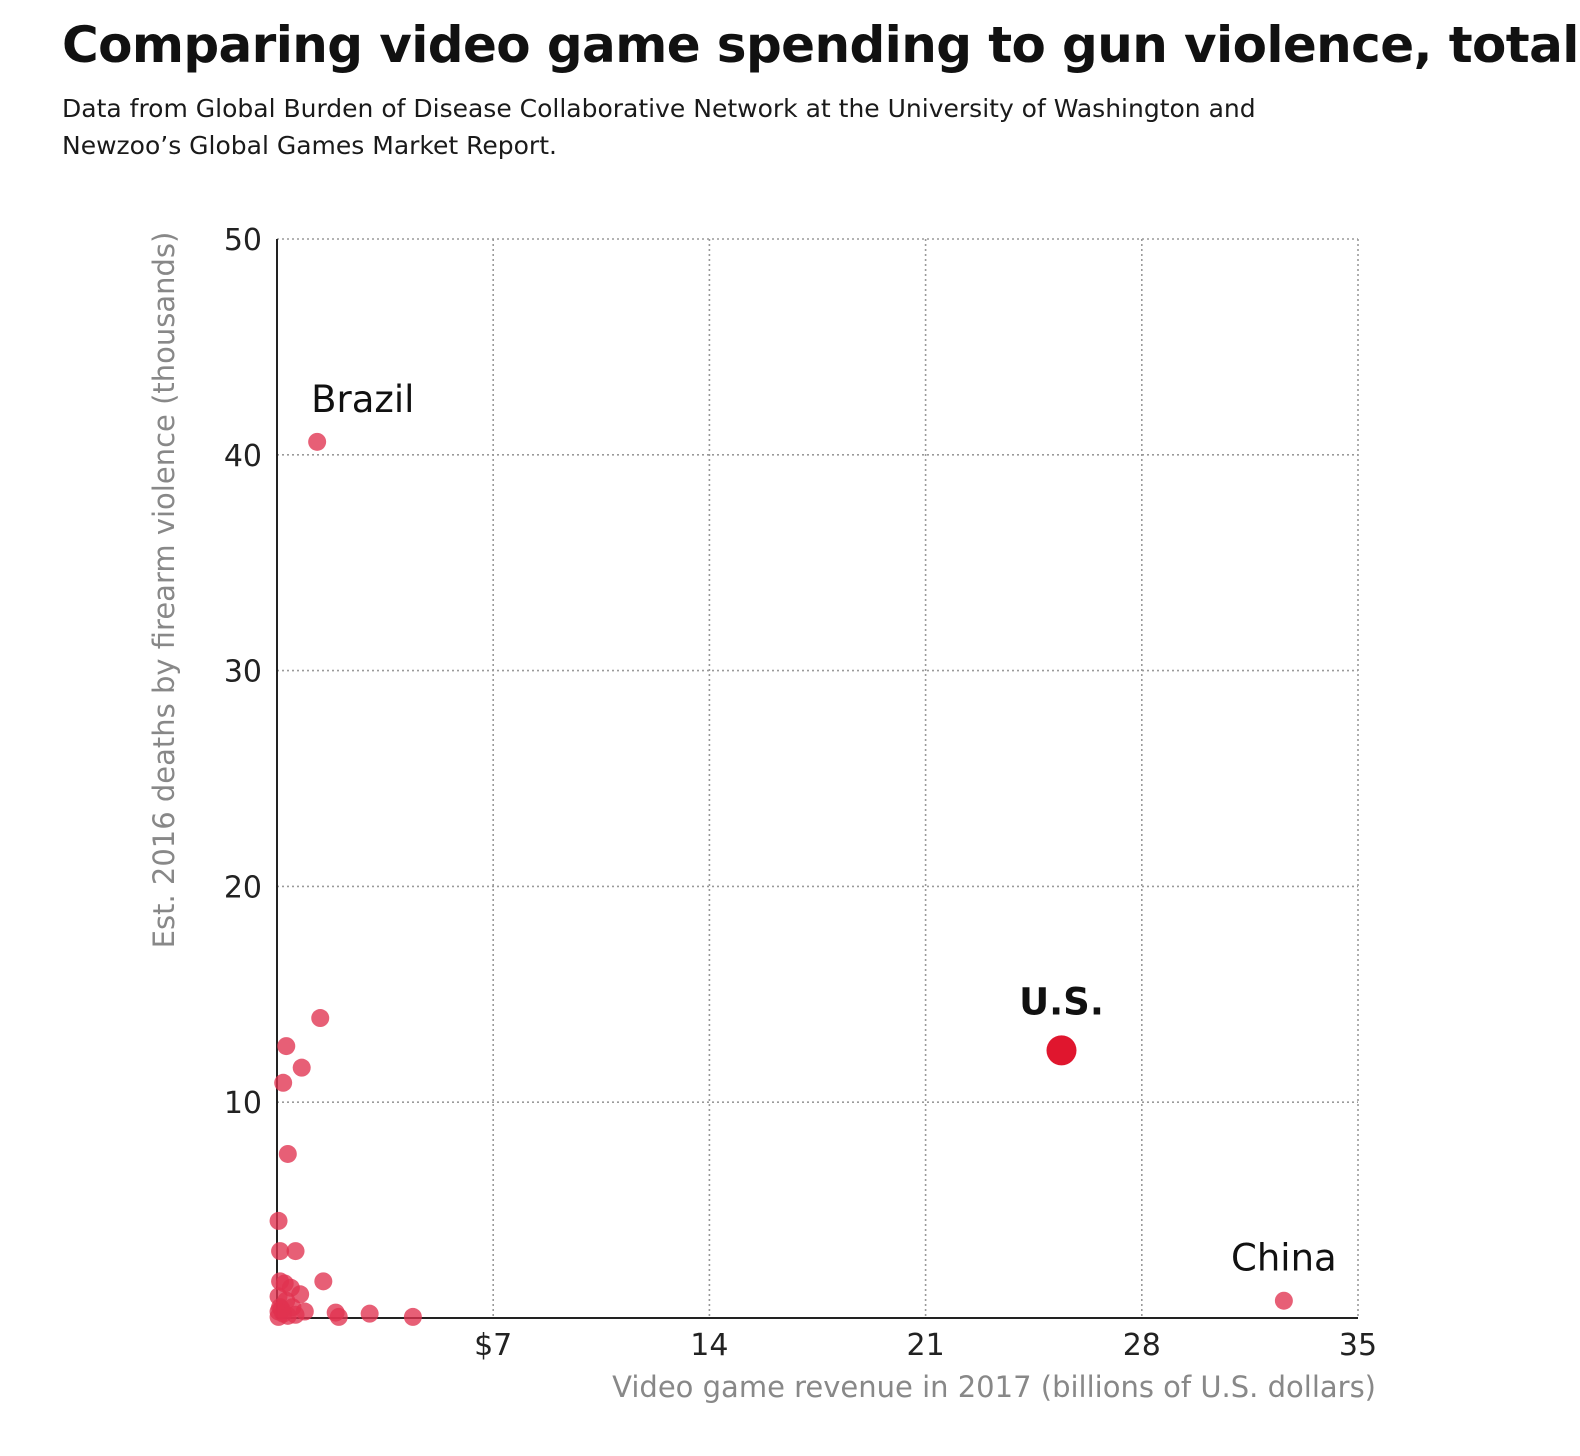 The image size is (1580, 1456). Describe the element at coordinates (243, 240) in the screenshot. I see `y-tick-label: 50` at that location.